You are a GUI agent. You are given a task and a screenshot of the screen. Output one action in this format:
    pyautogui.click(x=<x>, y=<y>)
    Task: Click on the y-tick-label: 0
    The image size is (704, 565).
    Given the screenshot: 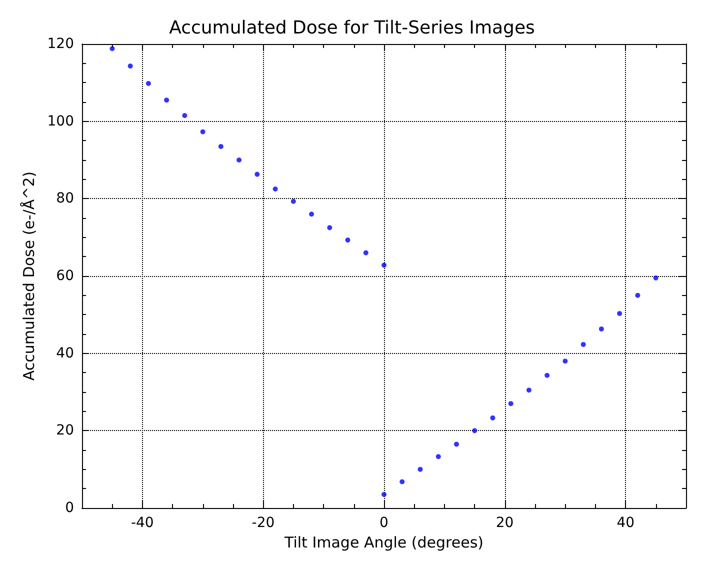 What is the action you would take?
    pyautogui.click(x=69, y=508)
    